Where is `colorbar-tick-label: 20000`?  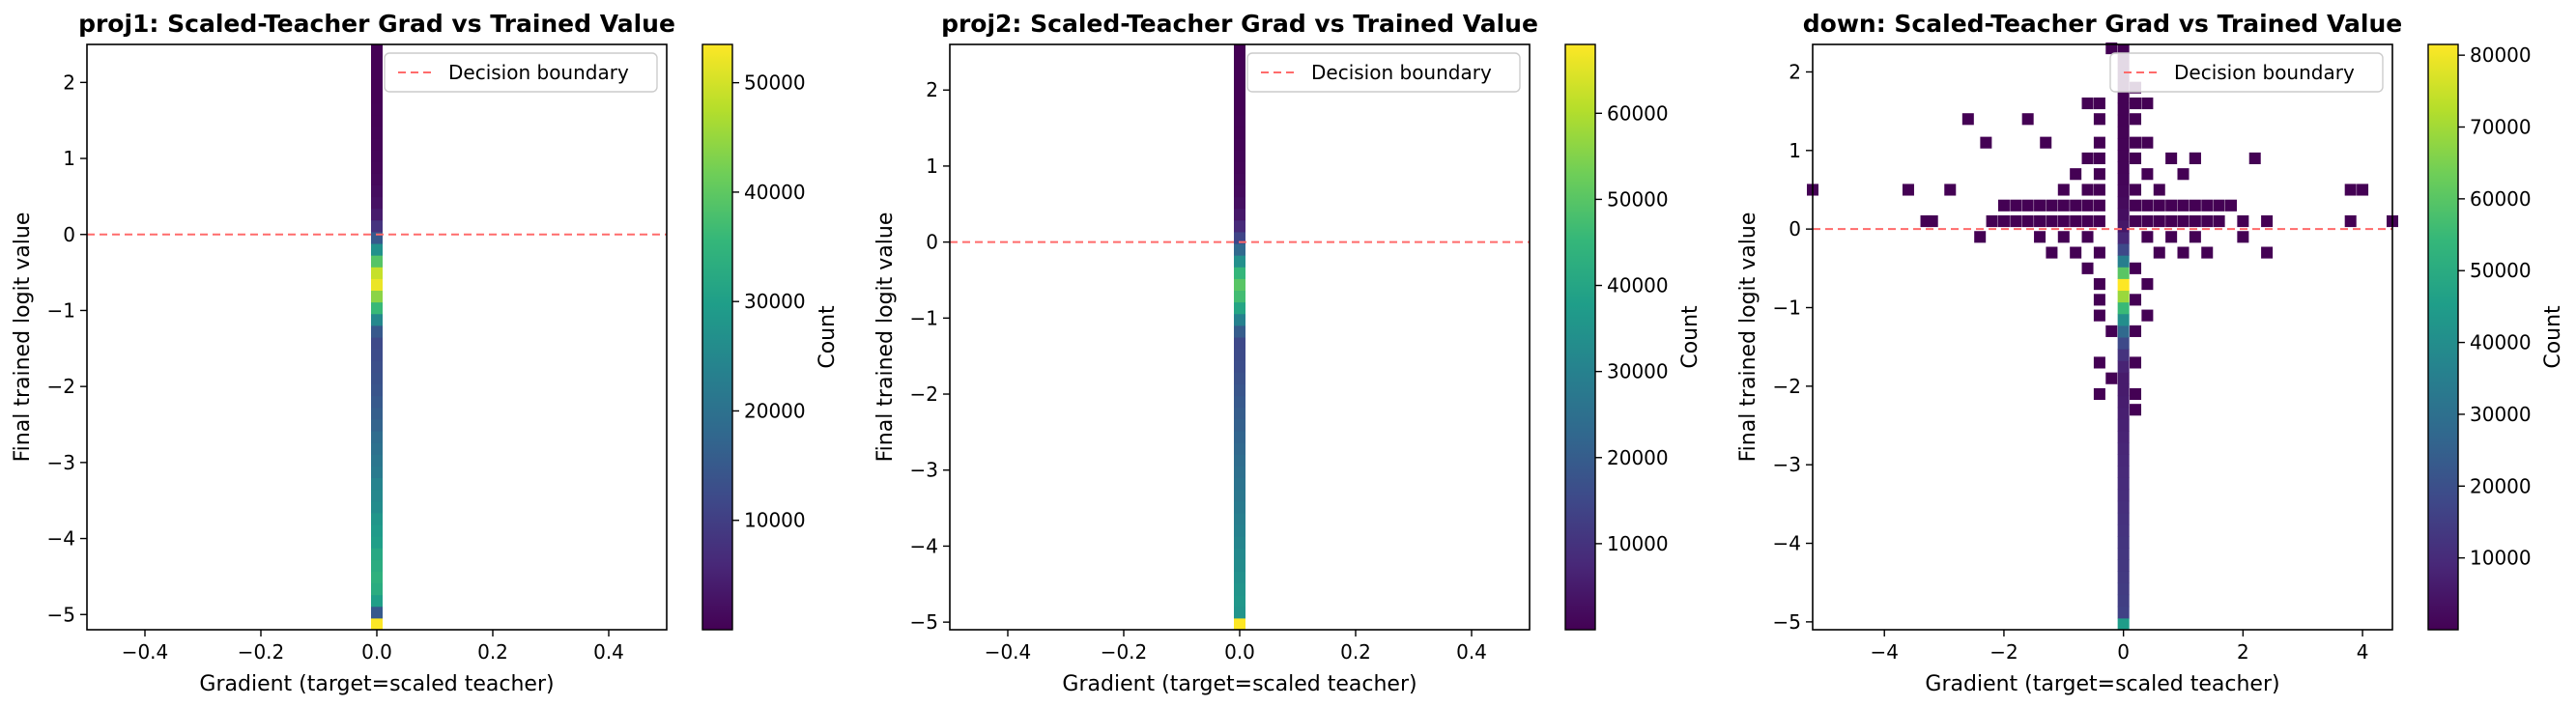
colorbar-tick-label: 20000 is located at coordinates (2501, 485).